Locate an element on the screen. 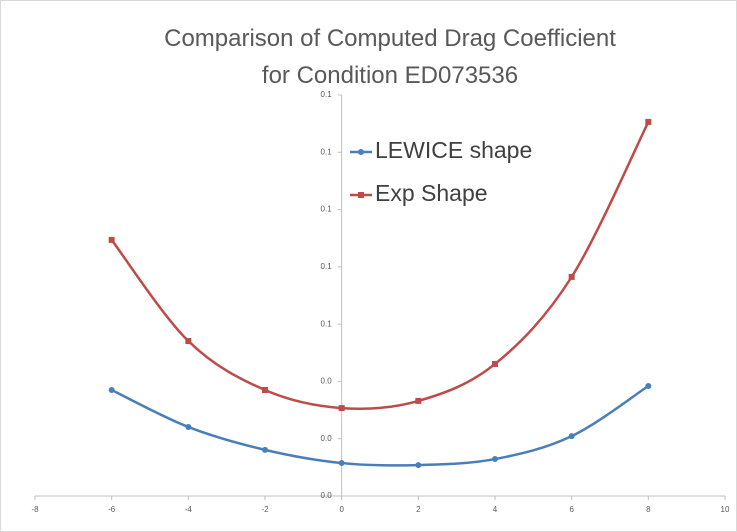 The height and width of the screenshot is (532, 737). legend-label: LEWICE shape is located at coordinates (453, 150).